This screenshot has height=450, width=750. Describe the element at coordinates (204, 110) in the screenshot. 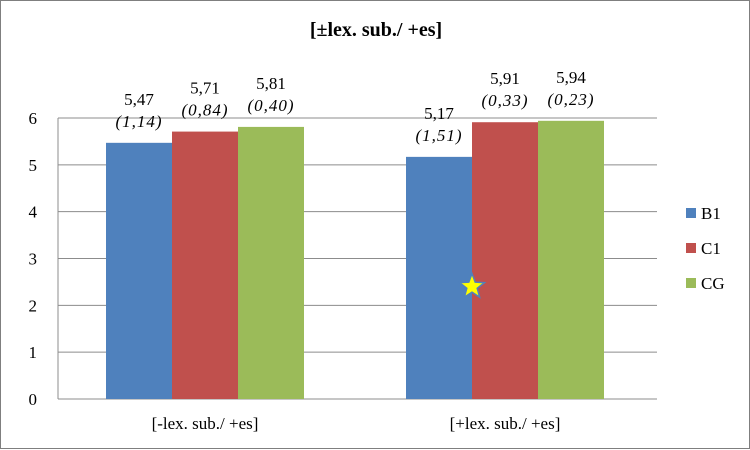

I see `sd-label: (0,84)` at that location.